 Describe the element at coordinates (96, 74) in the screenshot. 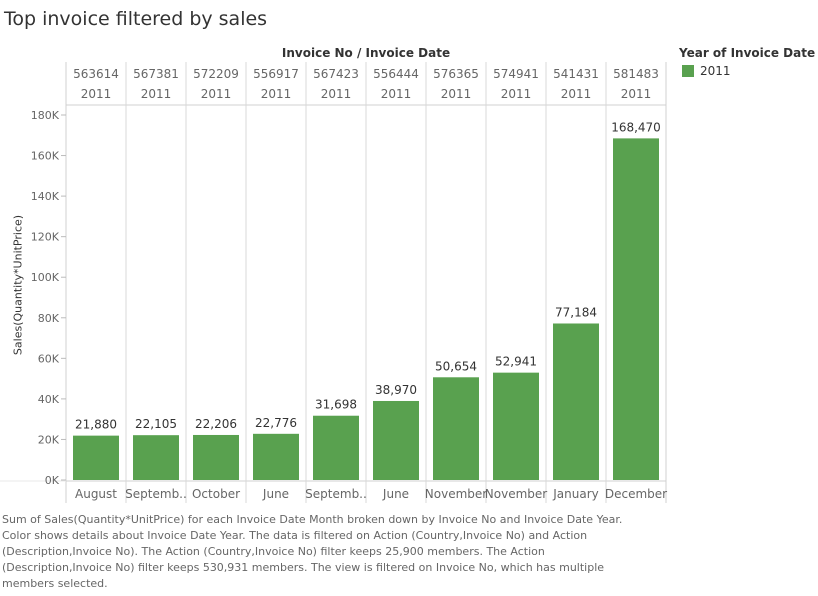

I see `invoice-number-label: 563614` at that location.